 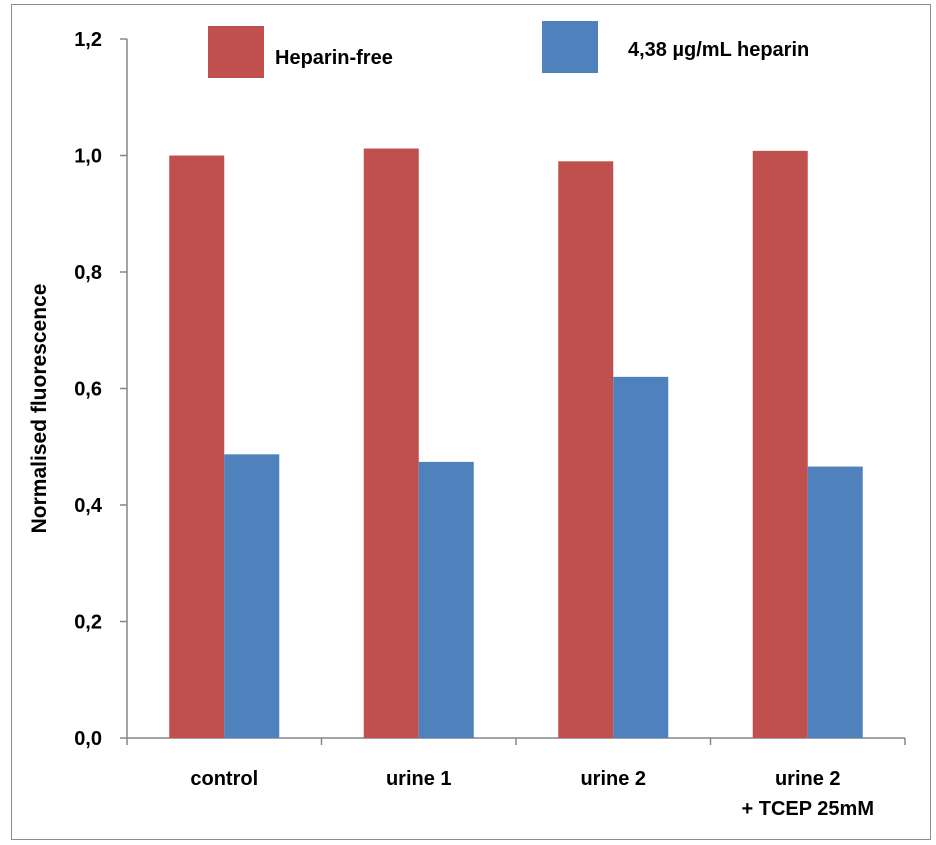 What do you see at coordinates (88, 273) in the screenshot?
I see `y-tick-label: 0,8` at bounding box center [88, 273].